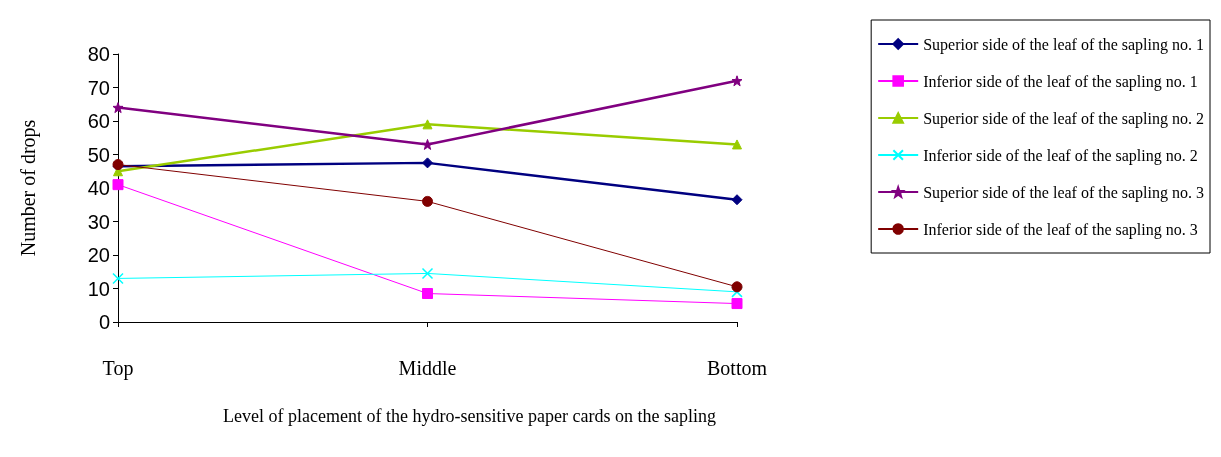  Describe the element at coordinates (469, 416) in the screenshot. I see `x-axis-title: Level of placement of the hydro-sensitive paper cards on the sapling` at that location.